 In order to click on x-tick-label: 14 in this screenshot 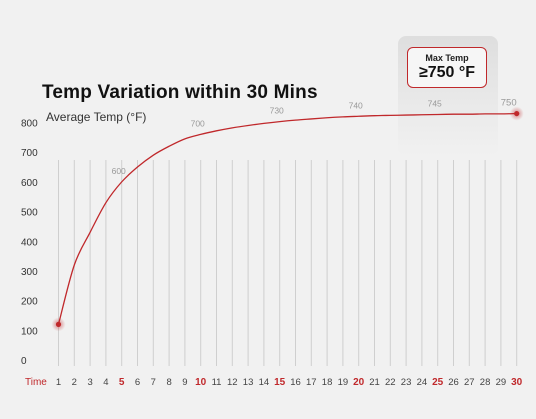, I will do `click(264, 382)`.